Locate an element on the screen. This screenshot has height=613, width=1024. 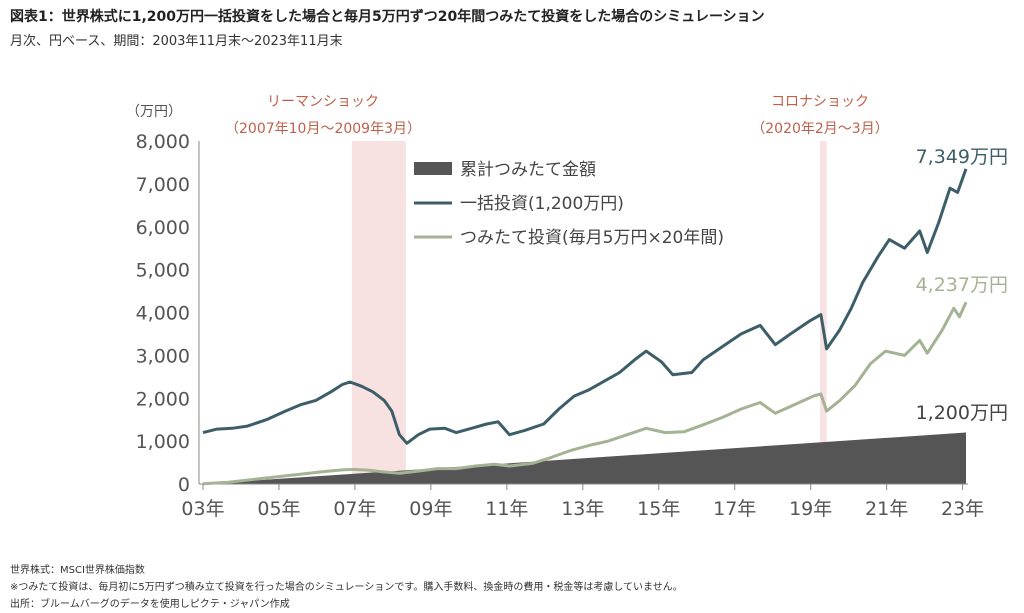
end-label-cumulative: 1,200万円 is located at coordinates (962, 413).